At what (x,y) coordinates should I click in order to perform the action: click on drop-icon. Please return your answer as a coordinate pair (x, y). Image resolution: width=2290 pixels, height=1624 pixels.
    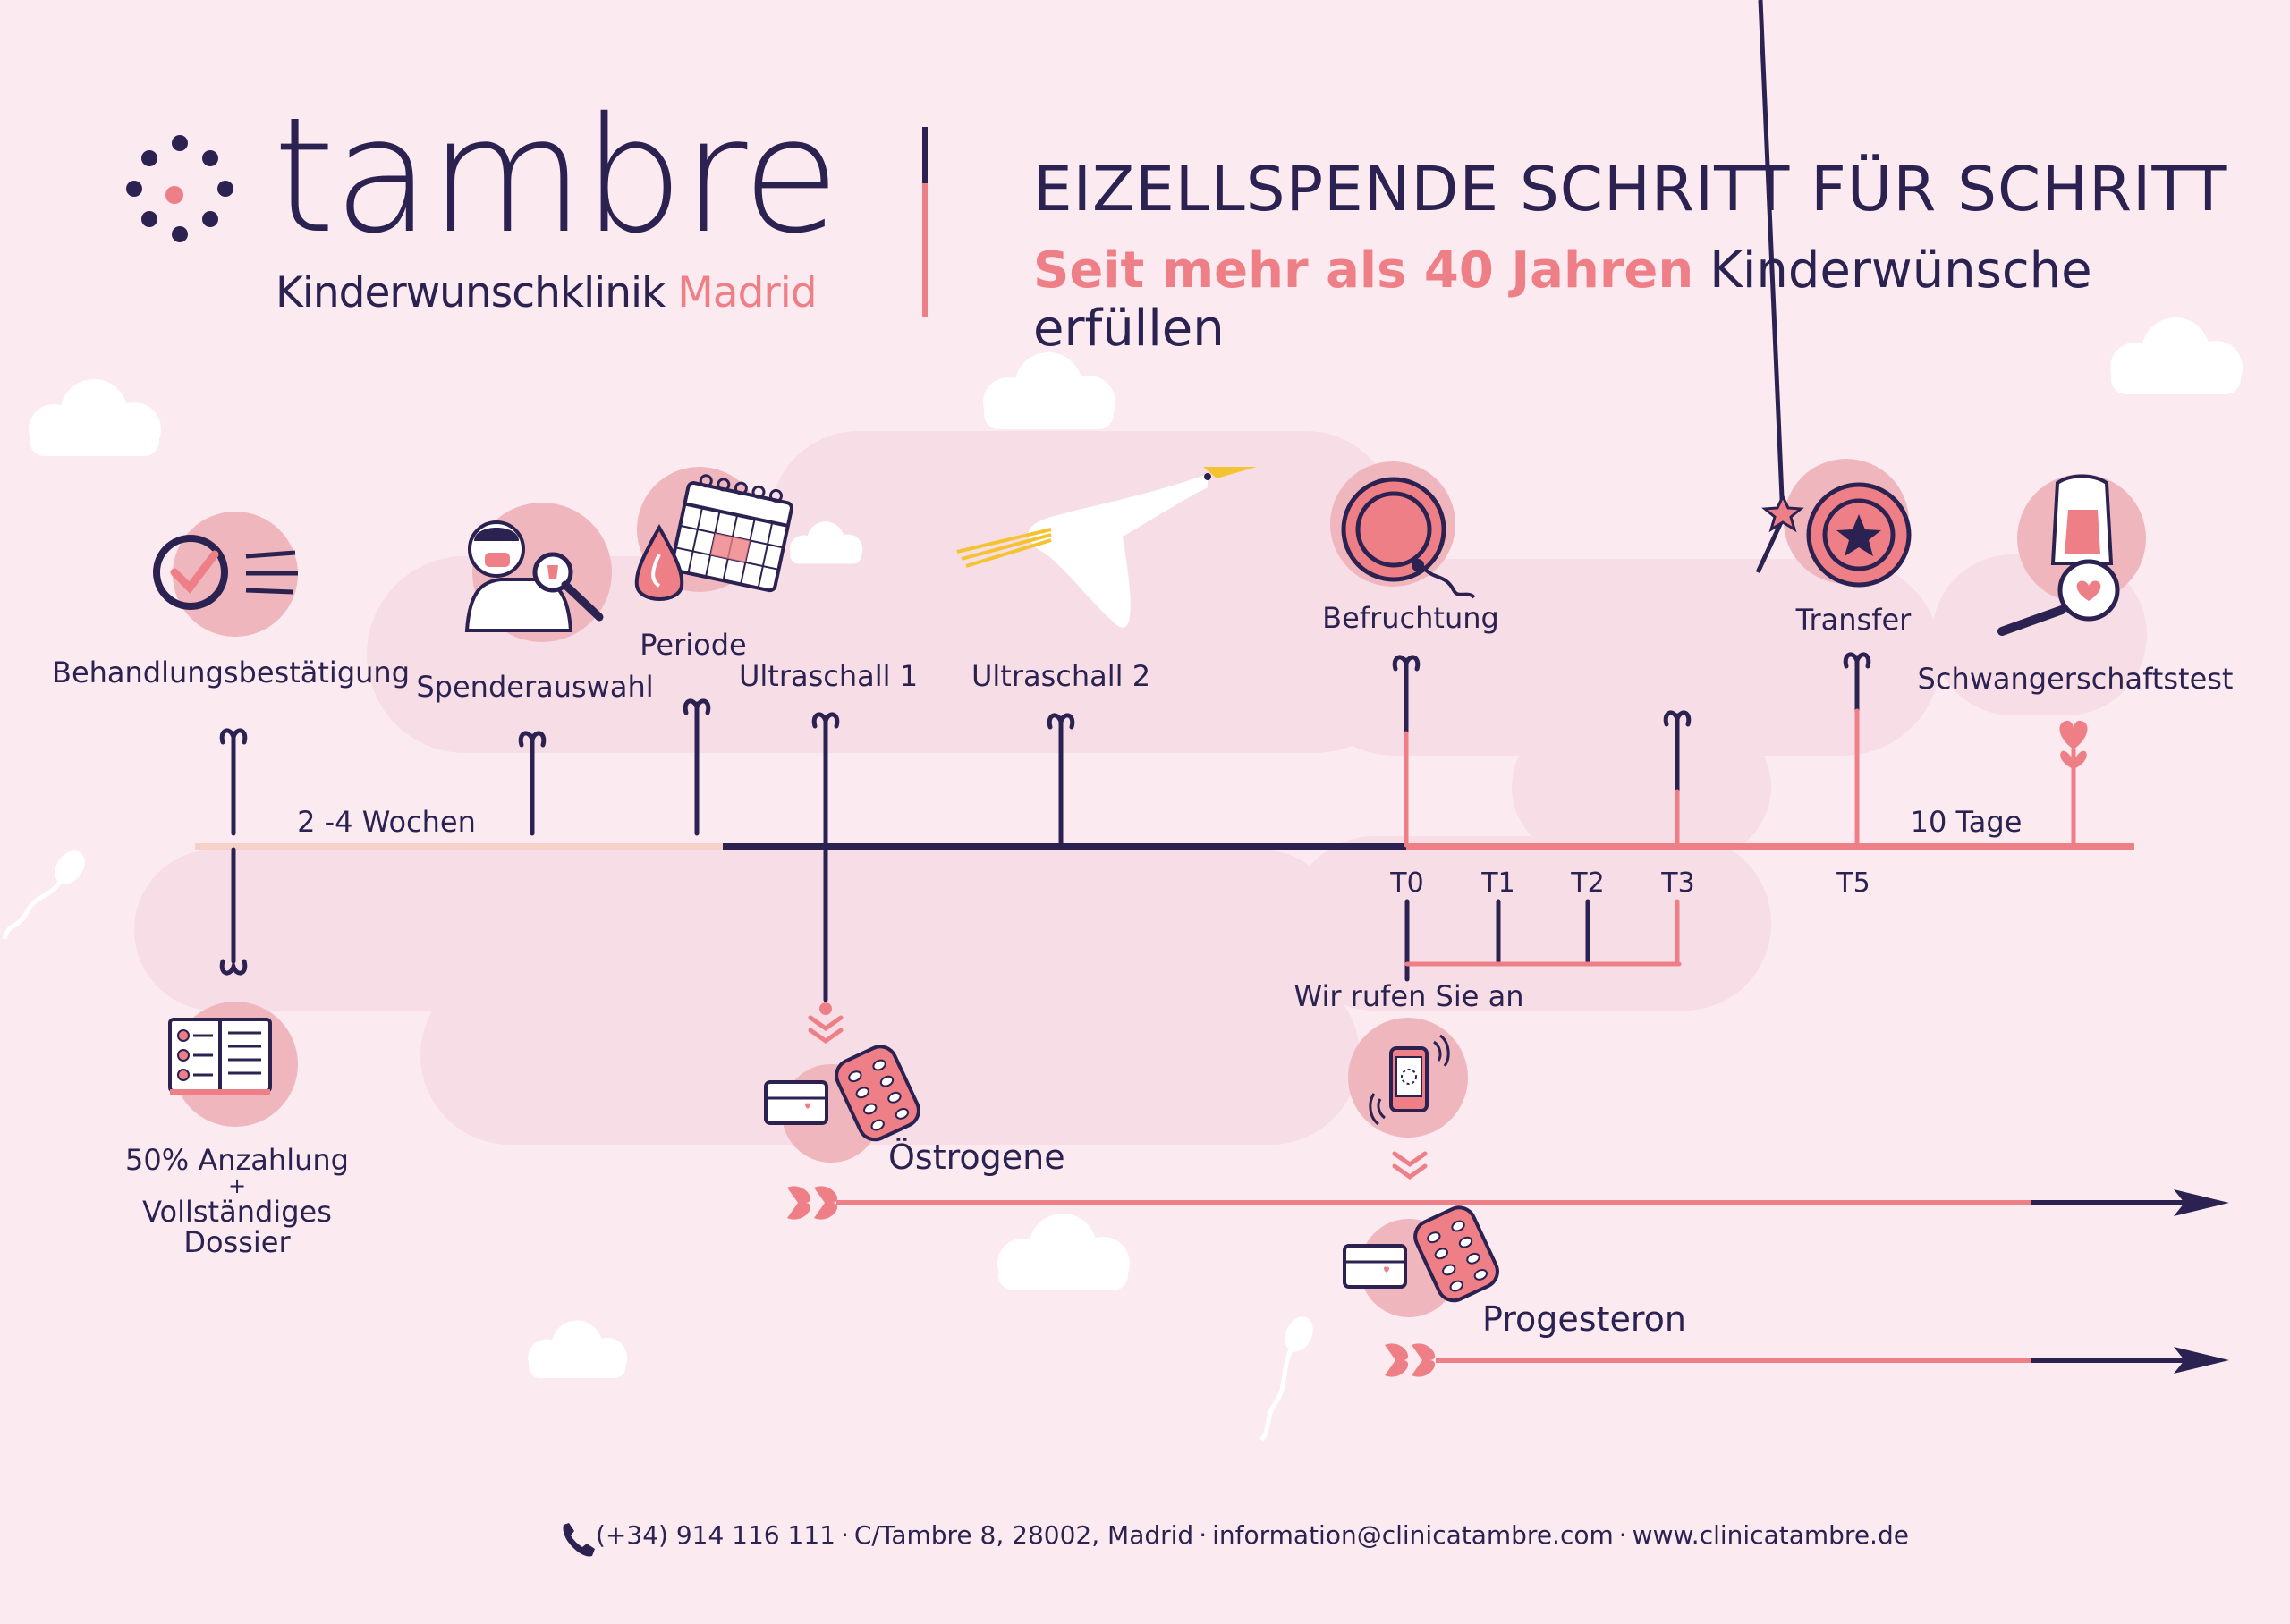
    Looking at the image, I should click on (659, 562).